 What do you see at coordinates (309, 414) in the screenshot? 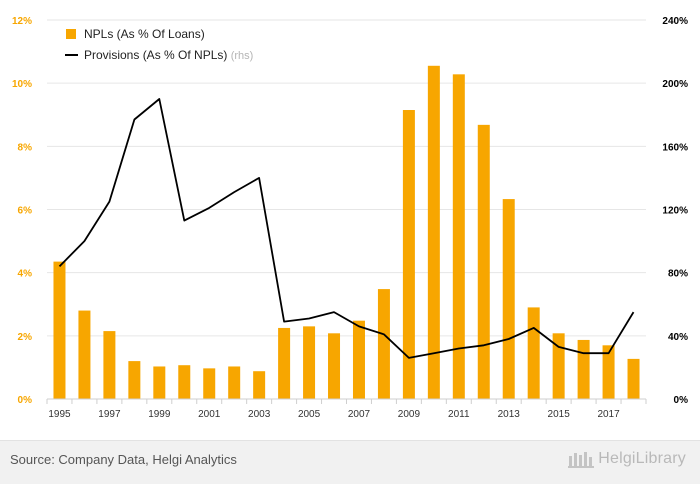
I see `x-tick-label: 2005` at bounding box center [309, 414].